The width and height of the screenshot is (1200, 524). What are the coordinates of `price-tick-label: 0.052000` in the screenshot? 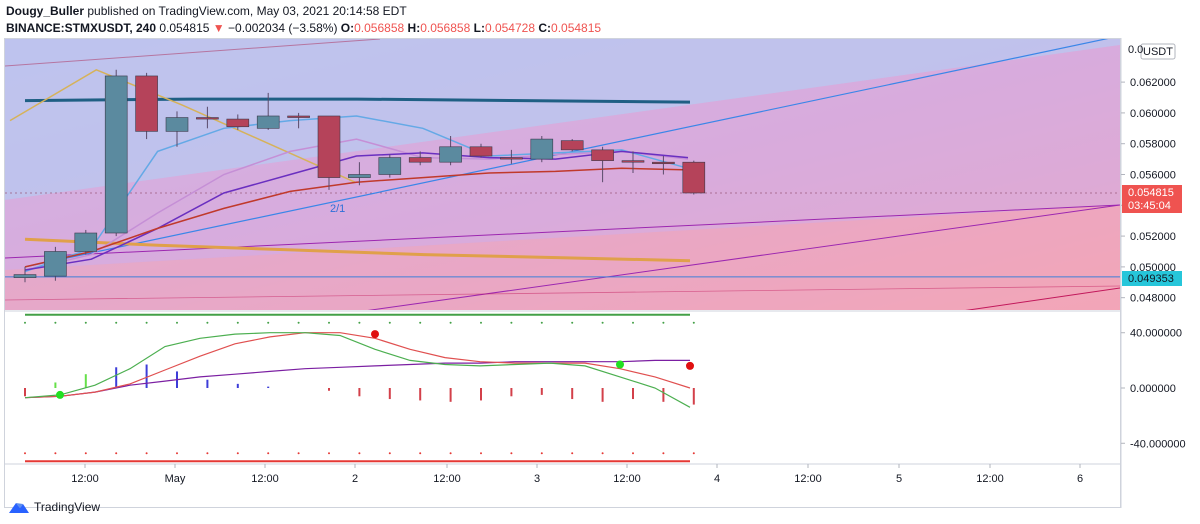 It's located at (1153, 237).